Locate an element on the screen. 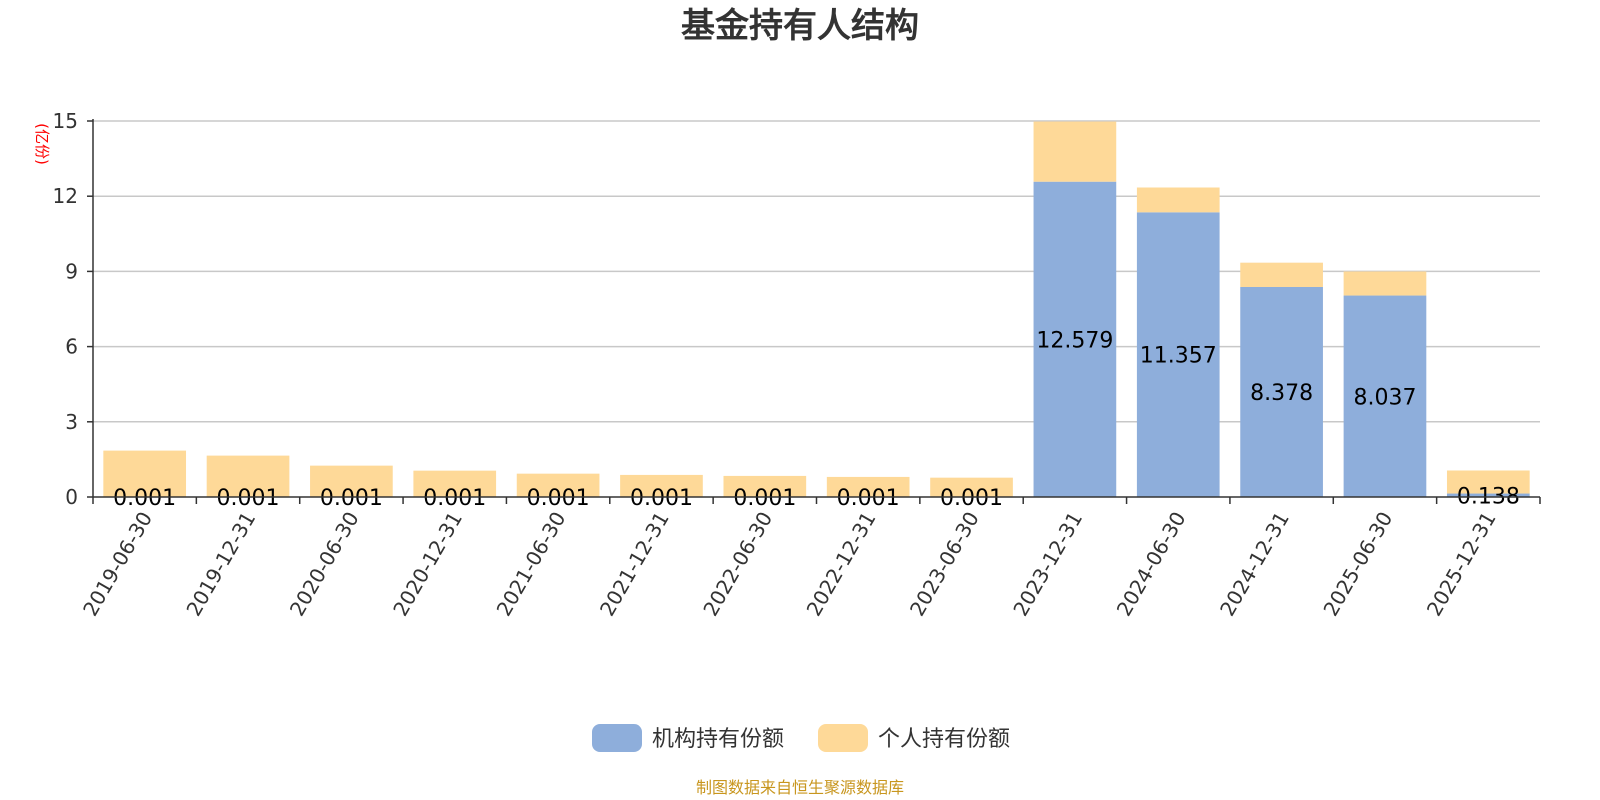 The image size is (1600, 800). y-tick-label: 12 is located at coordinates (65, 196).